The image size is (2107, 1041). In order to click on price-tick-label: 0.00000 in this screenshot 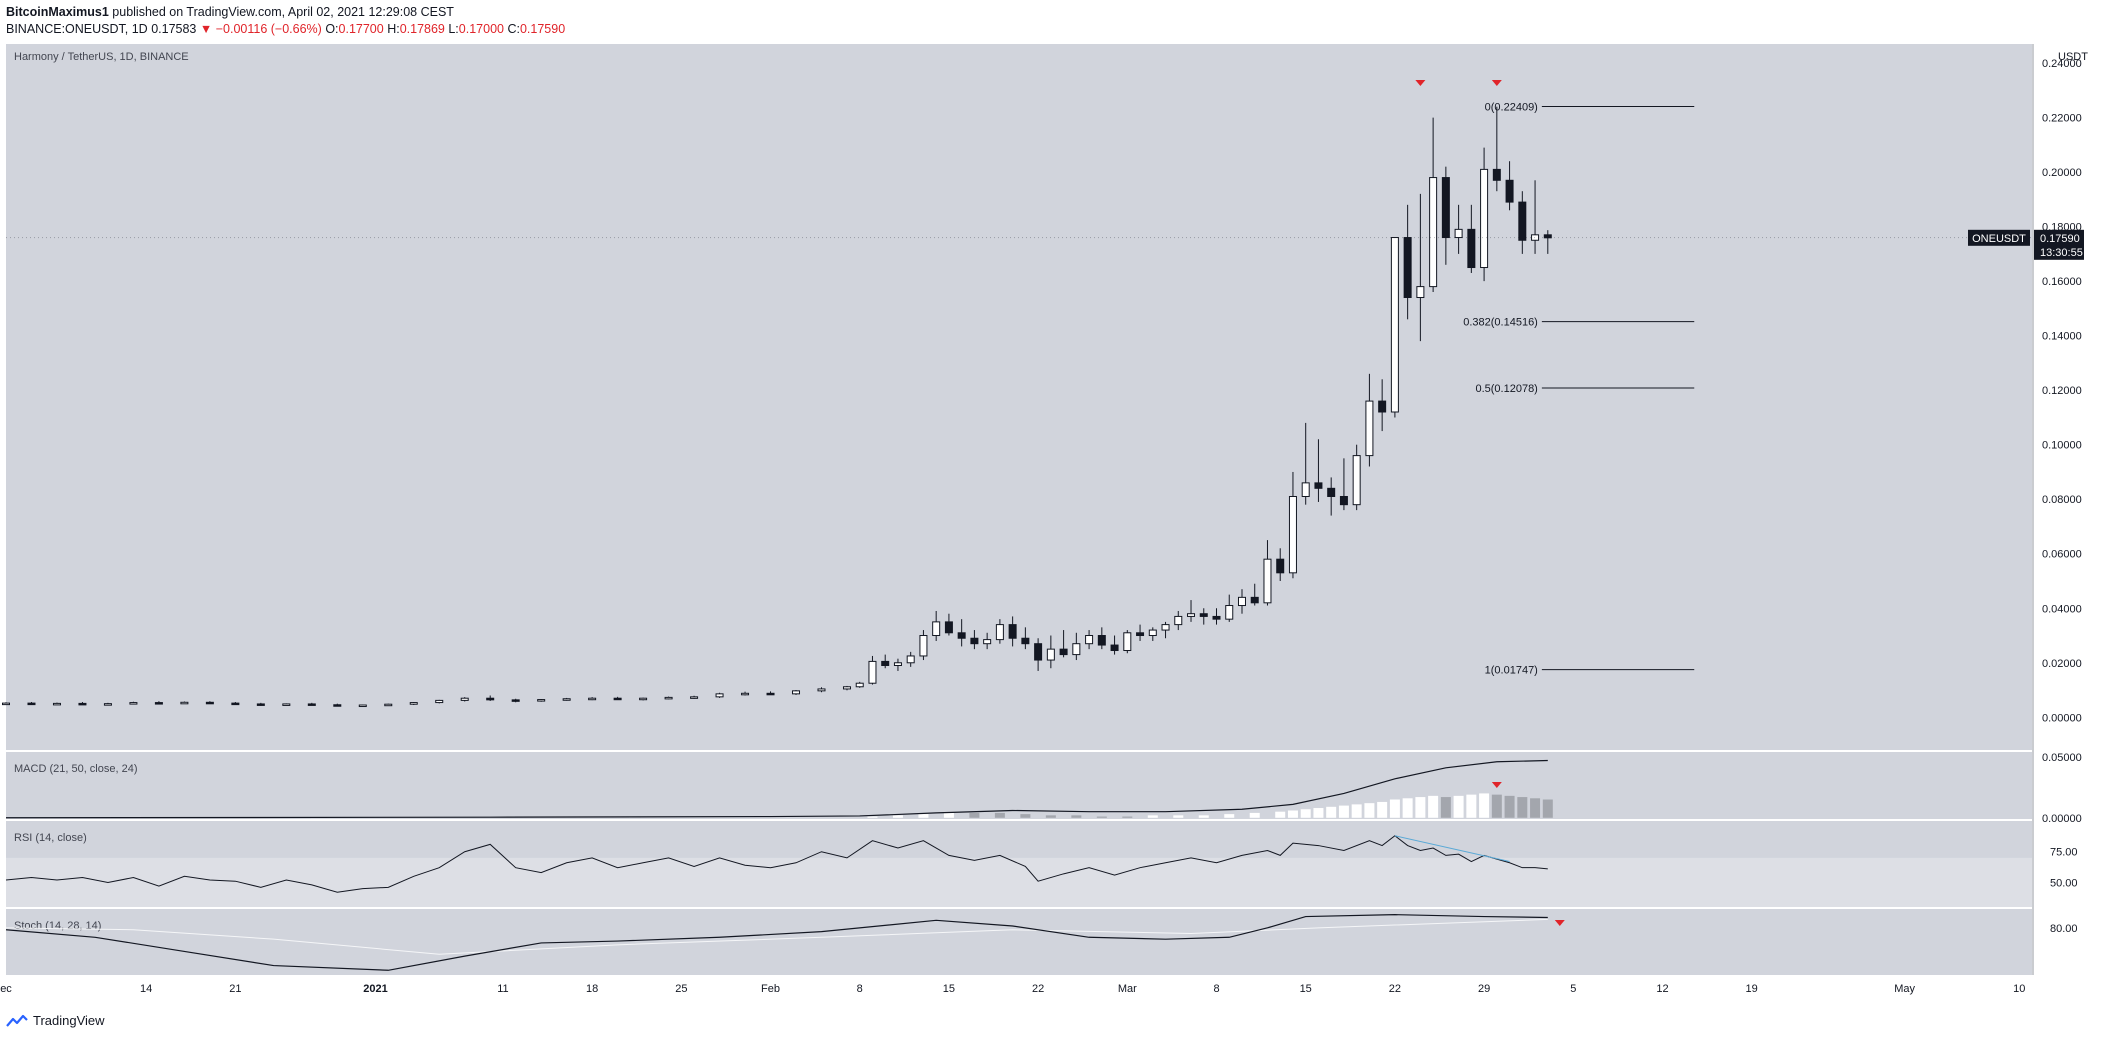, I will do `click(2062, 718)`.